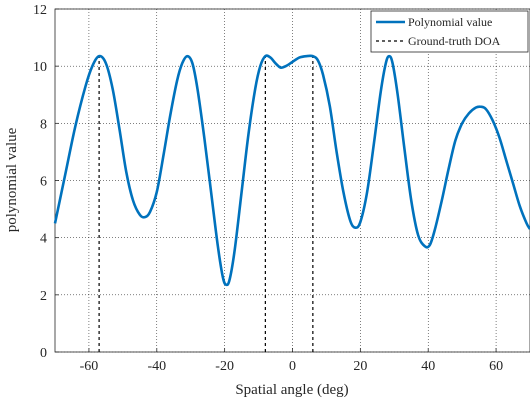  What do you see at coordinates (43, 124) in the screenshot?
I see `y-tick-label: 8` at bounding box center [43, 124].